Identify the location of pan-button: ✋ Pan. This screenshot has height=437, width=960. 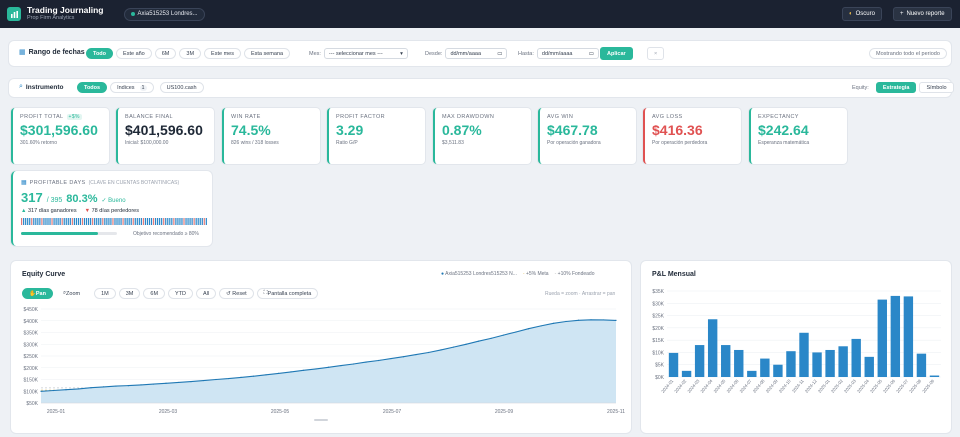
(37, 293).